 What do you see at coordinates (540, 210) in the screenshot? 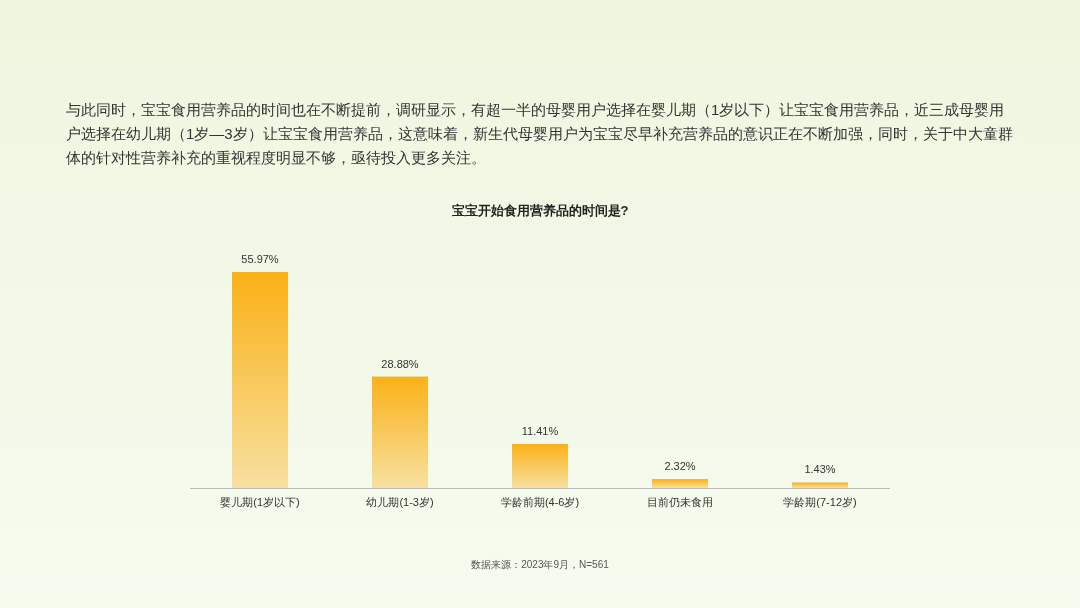
I see `chart-title: 宝宝开始食用营养品的时间是?` at bounding box center [540, 210].